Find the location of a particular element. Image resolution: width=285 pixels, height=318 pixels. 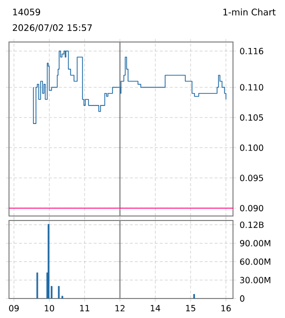

x-tick-label: 12 is located at coordinates (119, 308).